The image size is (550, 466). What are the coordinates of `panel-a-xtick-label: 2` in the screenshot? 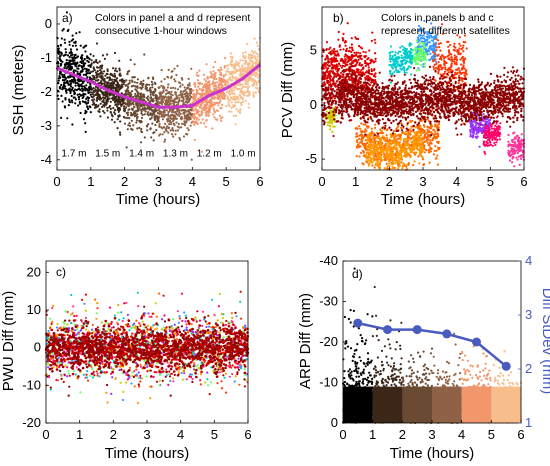 It's located at (124, 181).